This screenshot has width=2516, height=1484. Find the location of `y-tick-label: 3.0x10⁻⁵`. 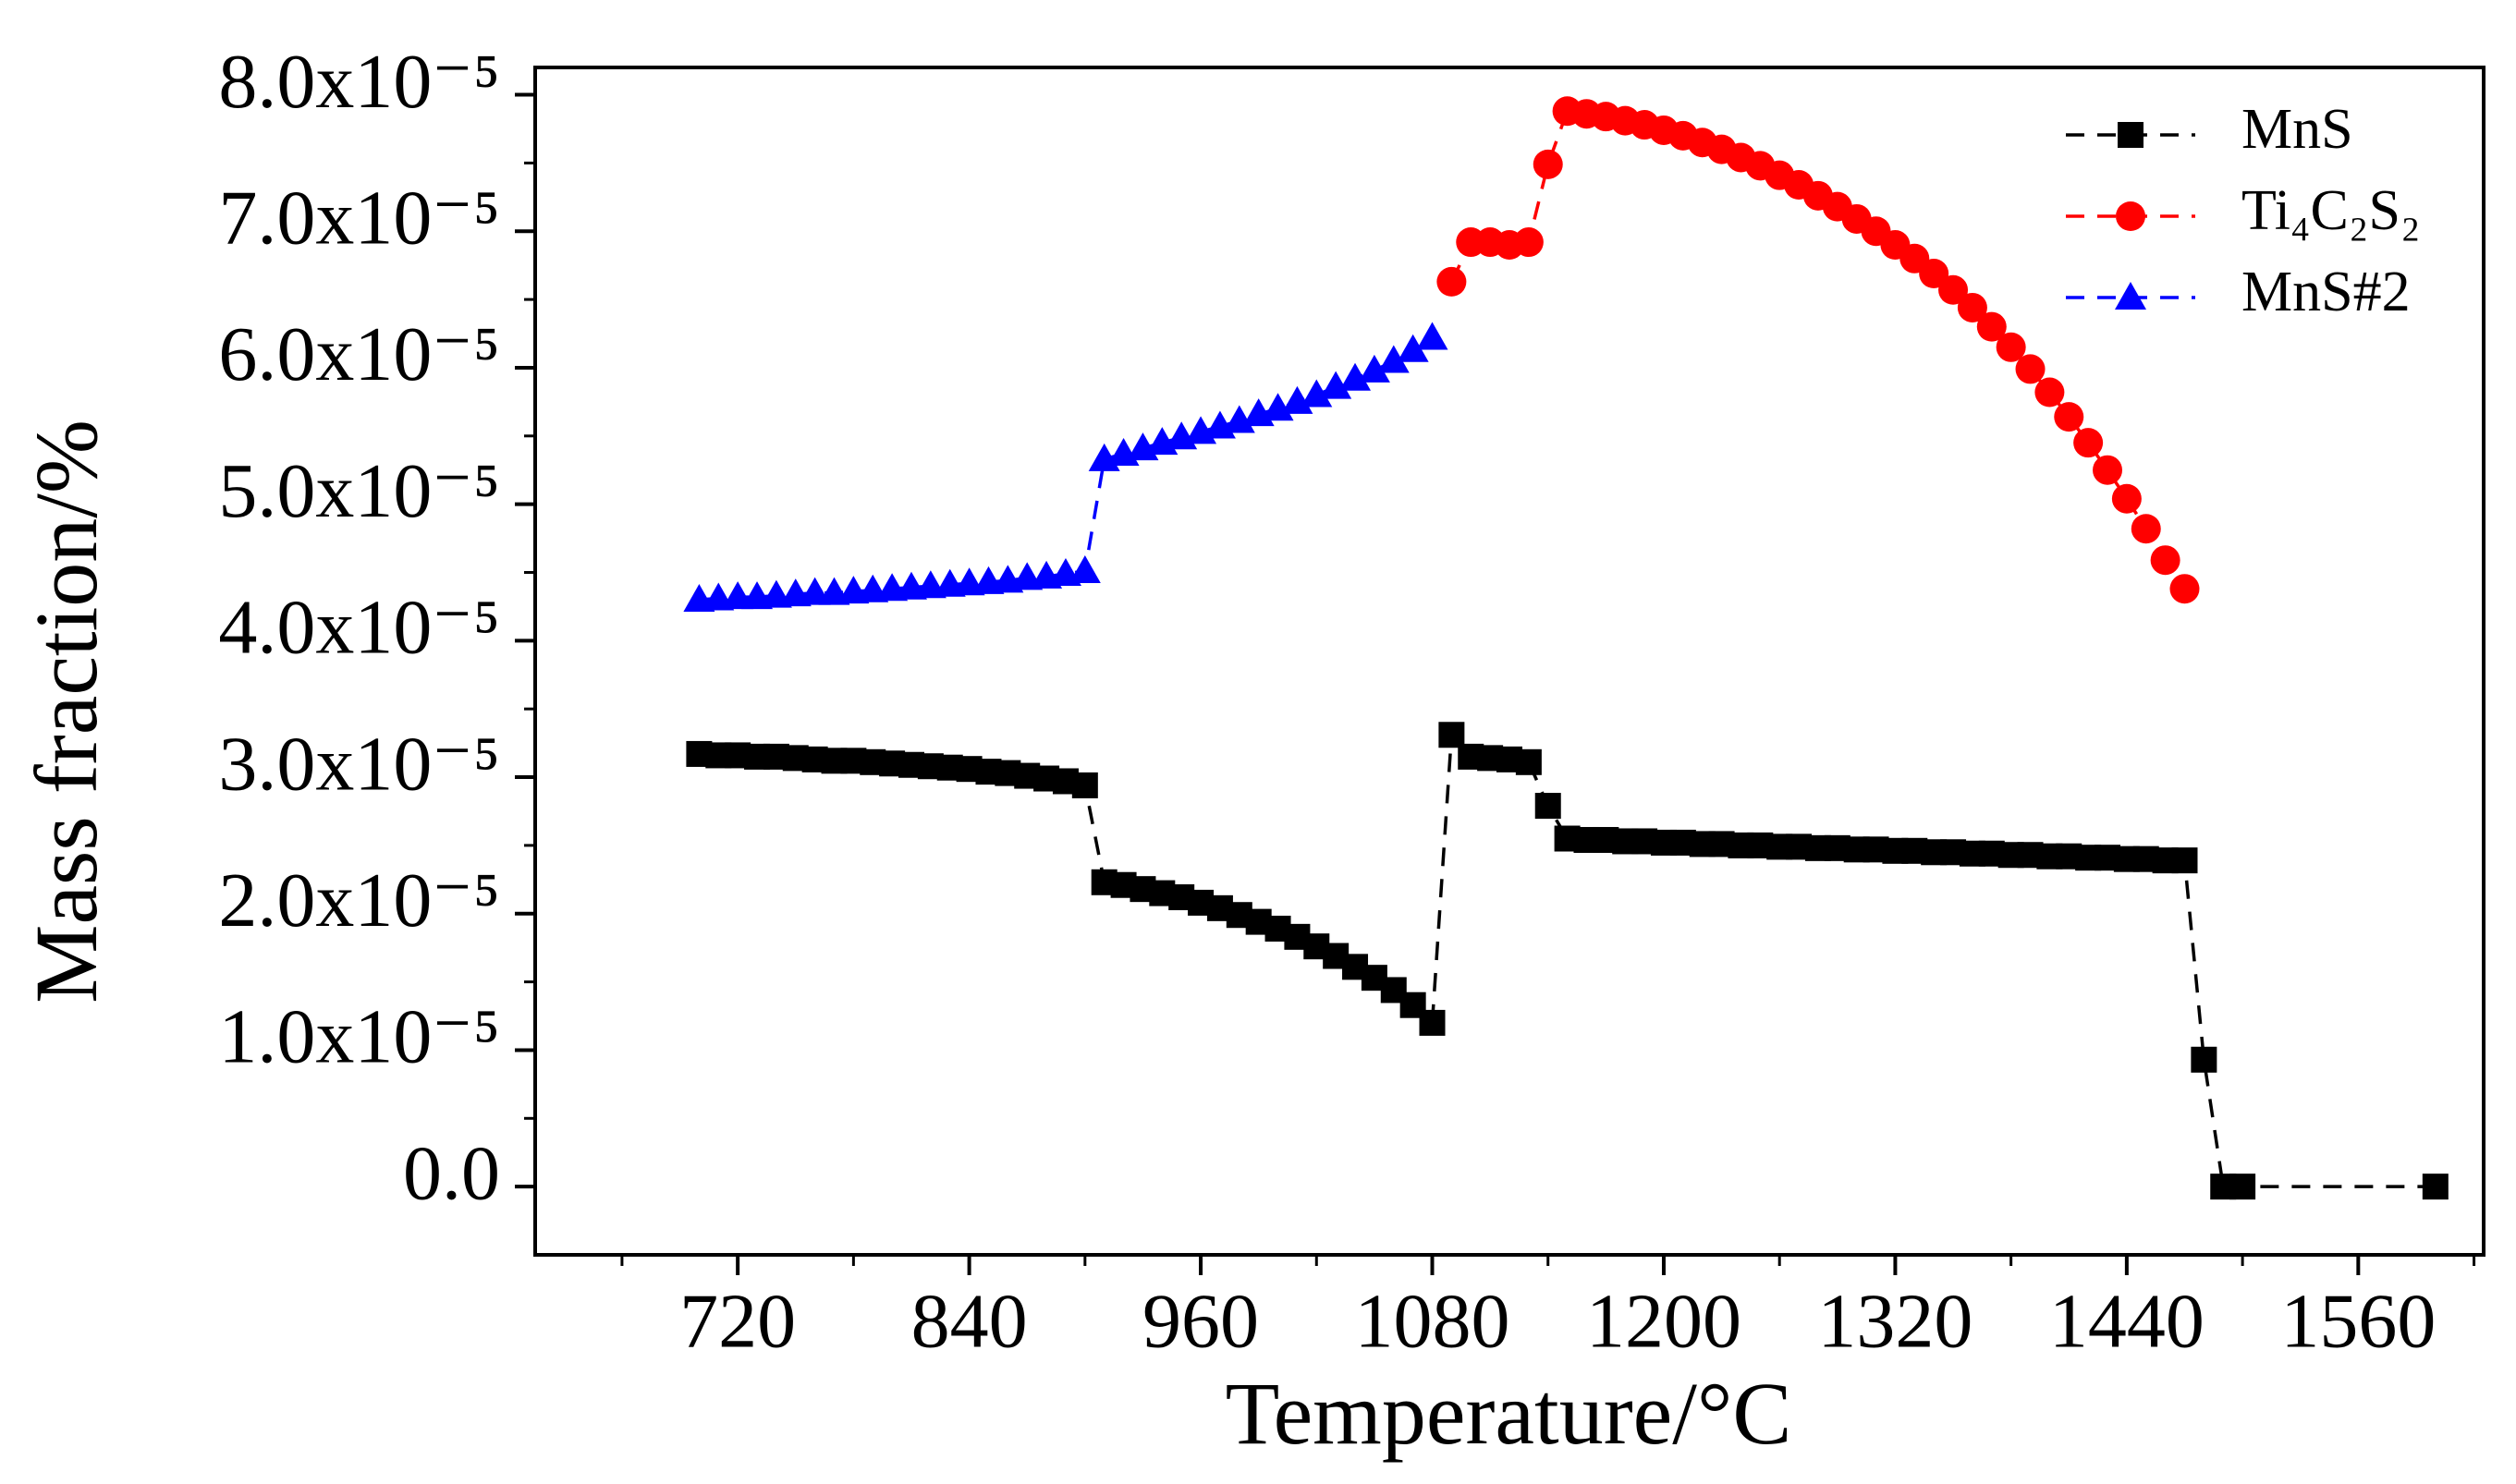

y-tick-label: 3.0x10⁻⁵ is located at coordinates (359, 764).